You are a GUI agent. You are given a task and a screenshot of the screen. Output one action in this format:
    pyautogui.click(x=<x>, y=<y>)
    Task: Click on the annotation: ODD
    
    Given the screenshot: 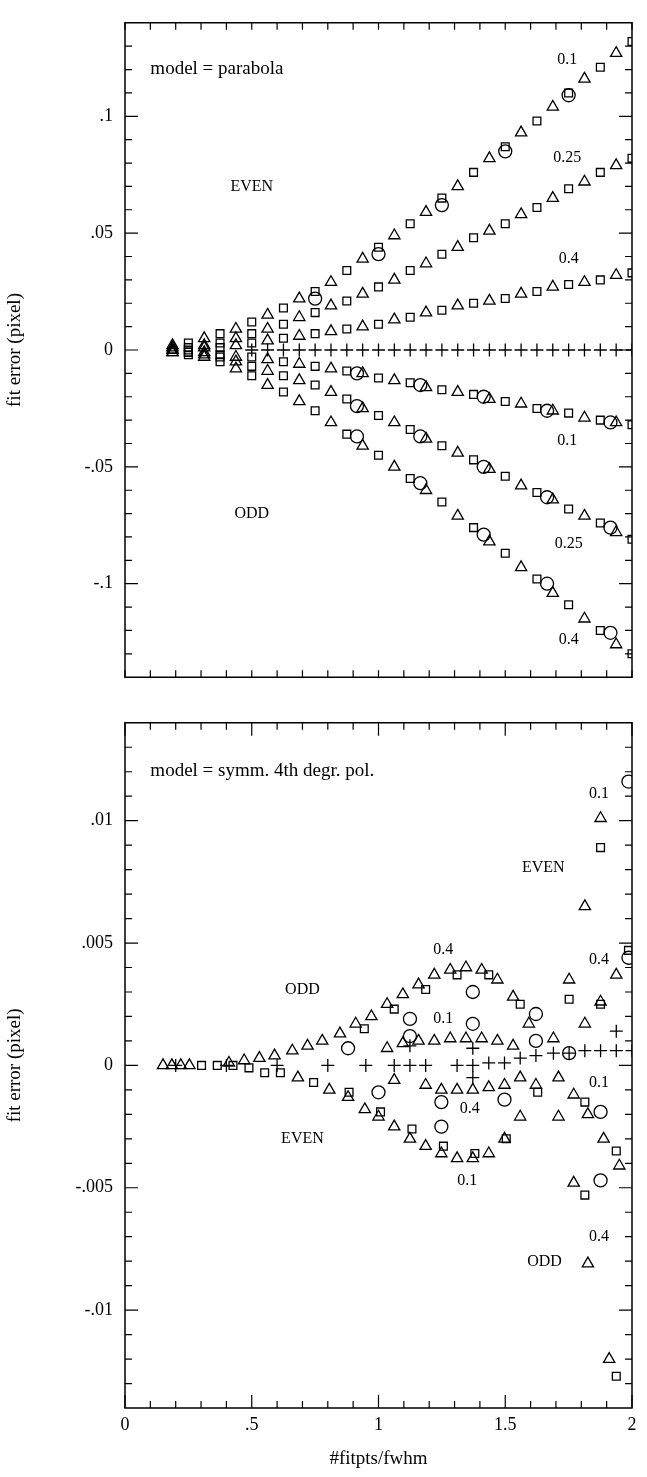 What is the action you would take?
    pyautogui.click(x=544, y=1260)
    